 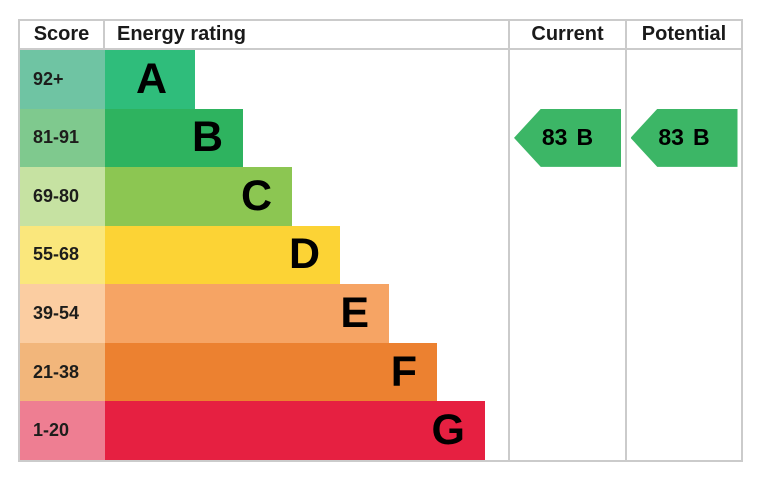 I want to click on score-range-g: 1-20, so click(x=62, y=430).